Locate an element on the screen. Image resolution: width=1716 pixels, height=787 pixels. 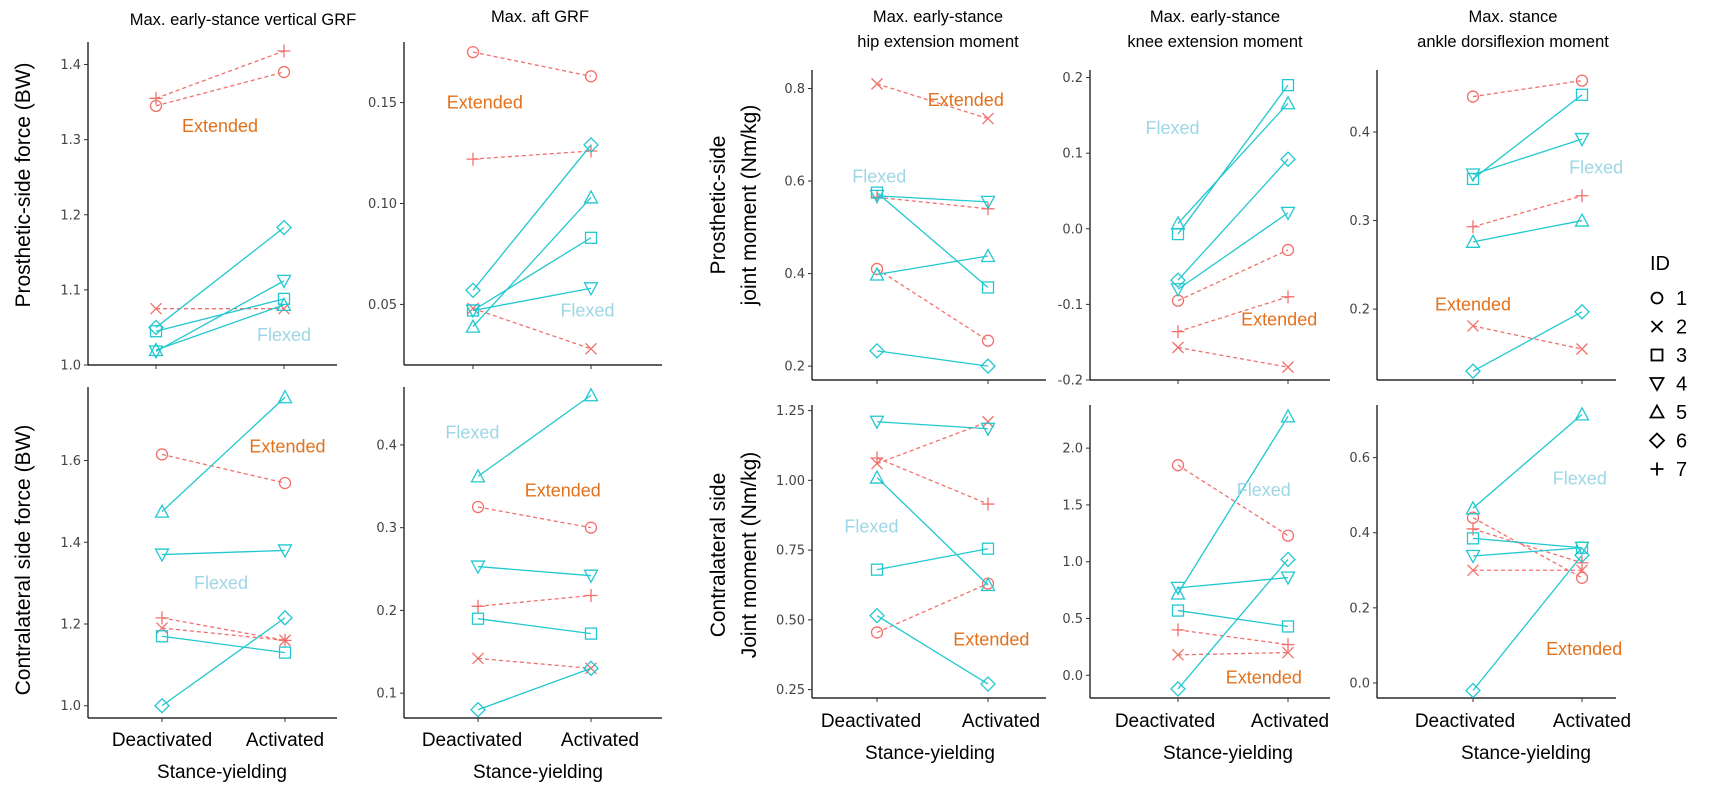
legend-marker-2-icon is located at coordinates (1657, 326).